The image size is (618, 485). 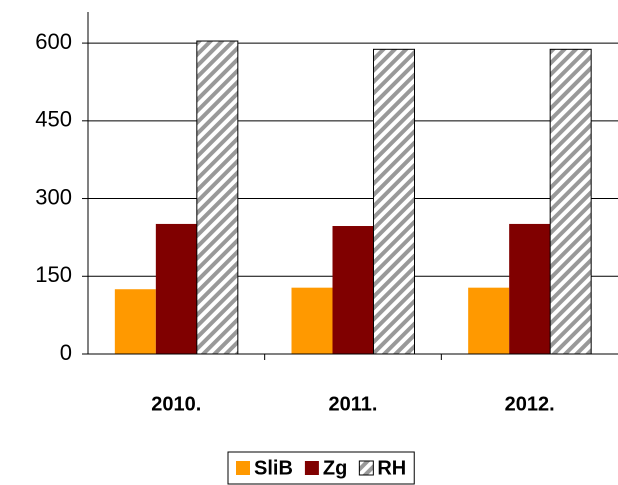 I want to click on y-tick-label: 0, so click(x=66, y=352).